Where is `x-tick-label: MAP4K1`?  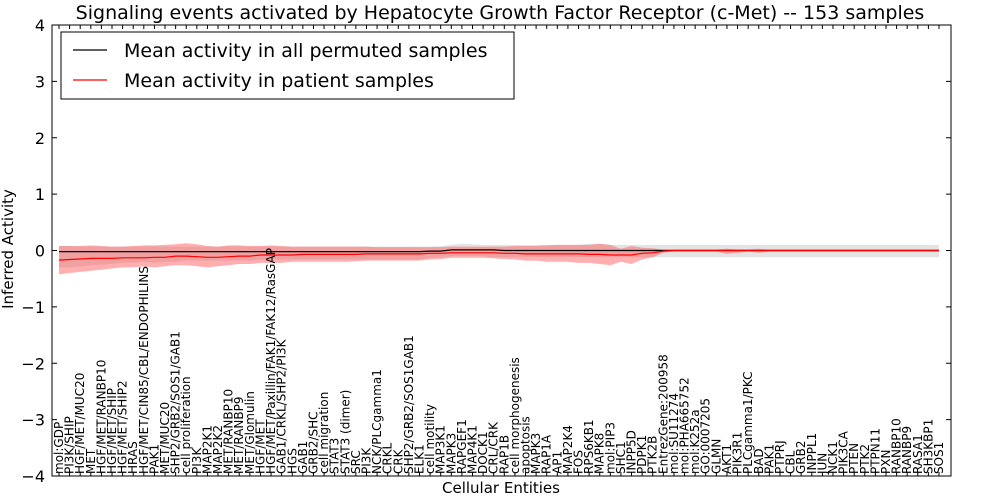 x-tick-label: MAP4K1 is located at coordinates (473, 449).